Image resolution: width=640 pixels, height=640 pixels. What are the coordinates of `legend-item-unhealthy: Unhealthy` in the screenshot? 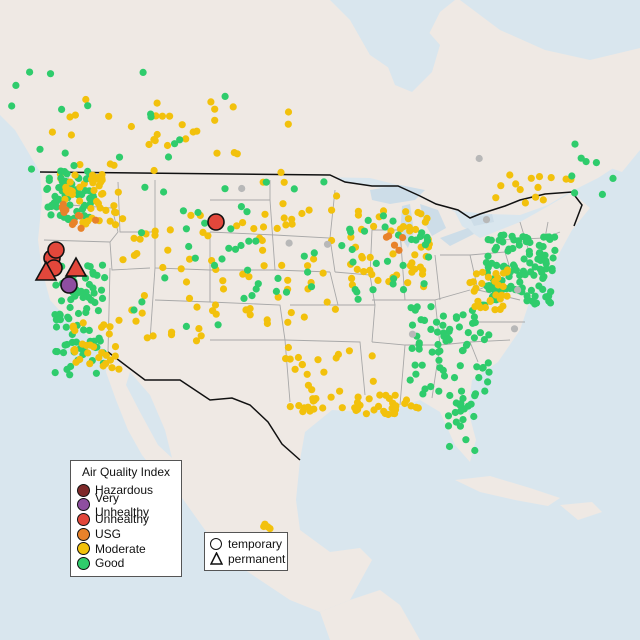 It's located at (126, 519).